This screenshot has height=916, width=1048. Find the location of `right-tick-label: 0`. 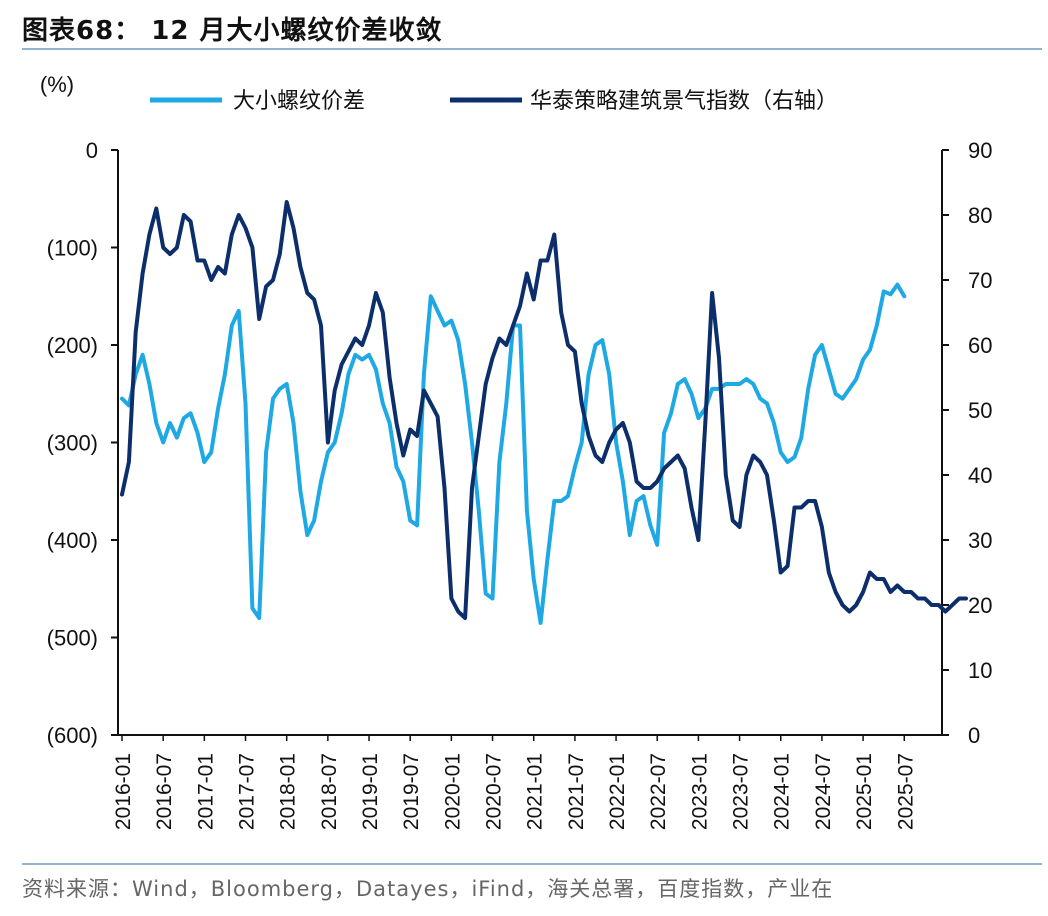

right-tick-label: 0 is located at coordinates (974, 735).